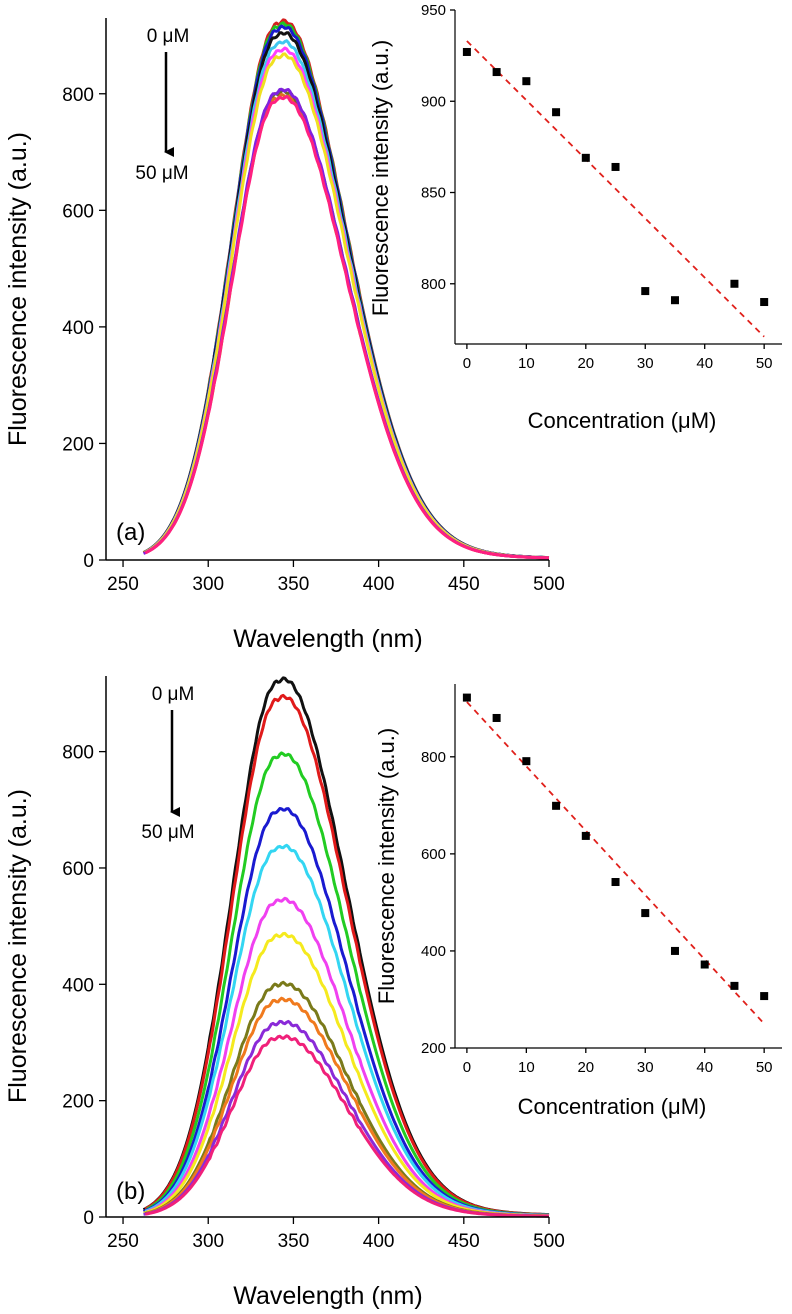 The width and height of the screenshot is (792, 1314). Describe the element at coordinates (433, 101) in the screenshot. I see `y-tick-label: 900` at that location.